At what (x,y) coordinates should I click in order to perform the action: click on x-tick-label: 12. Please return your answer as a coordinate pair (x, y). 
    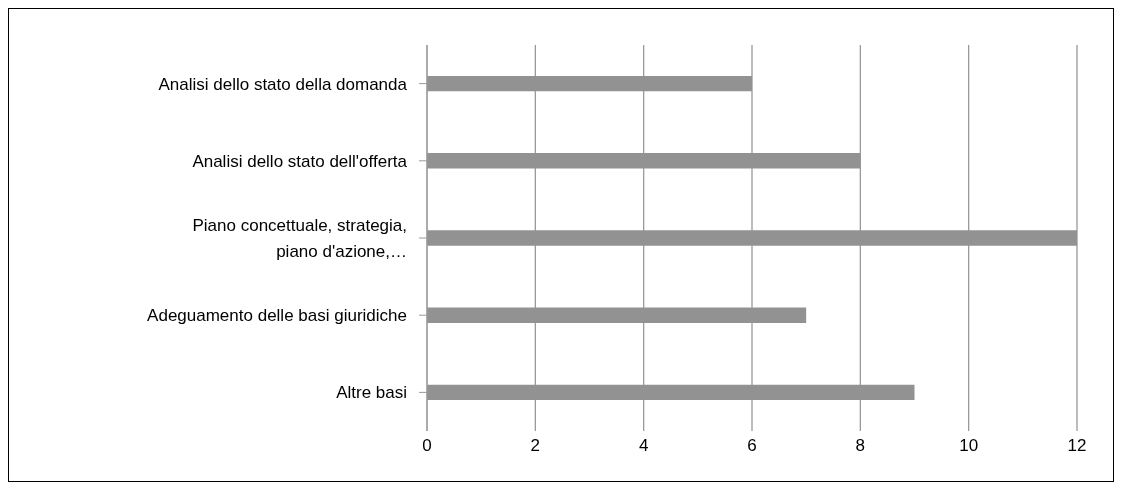
    Looking at the image, I should click on (1077, 446).